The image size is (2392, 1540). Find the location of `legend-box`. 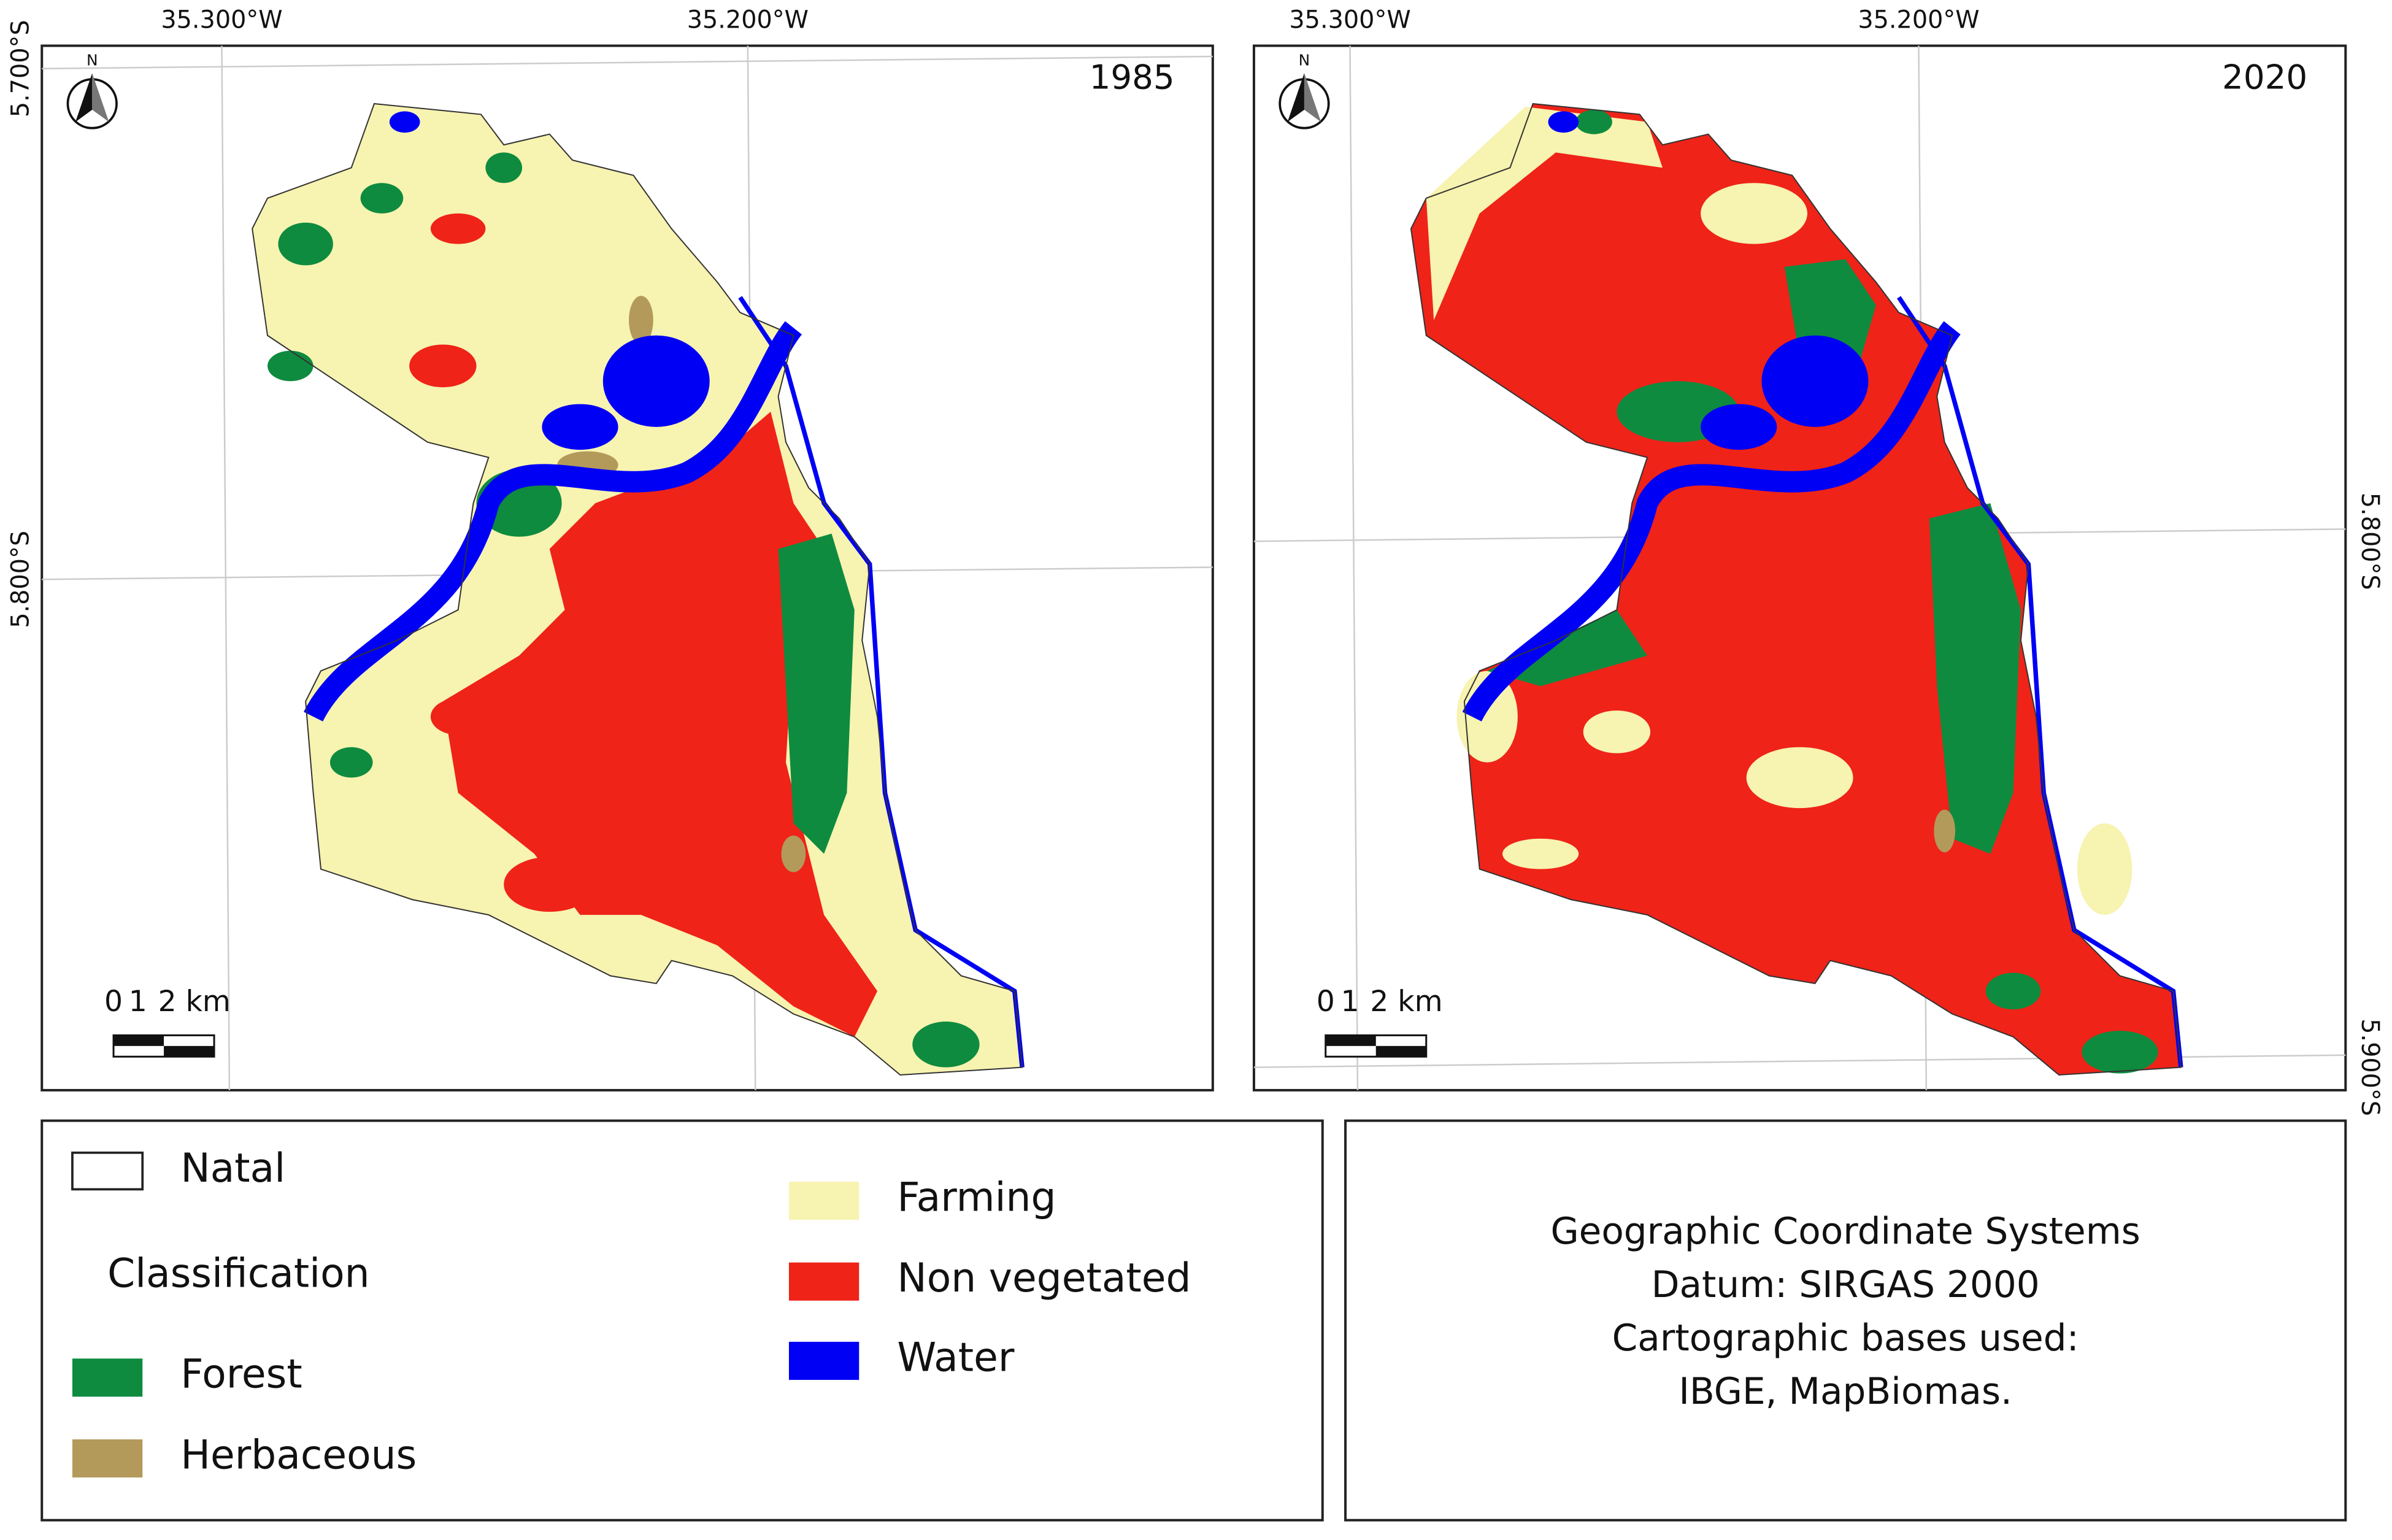

legend-box is located at coordinates (682, 1320).